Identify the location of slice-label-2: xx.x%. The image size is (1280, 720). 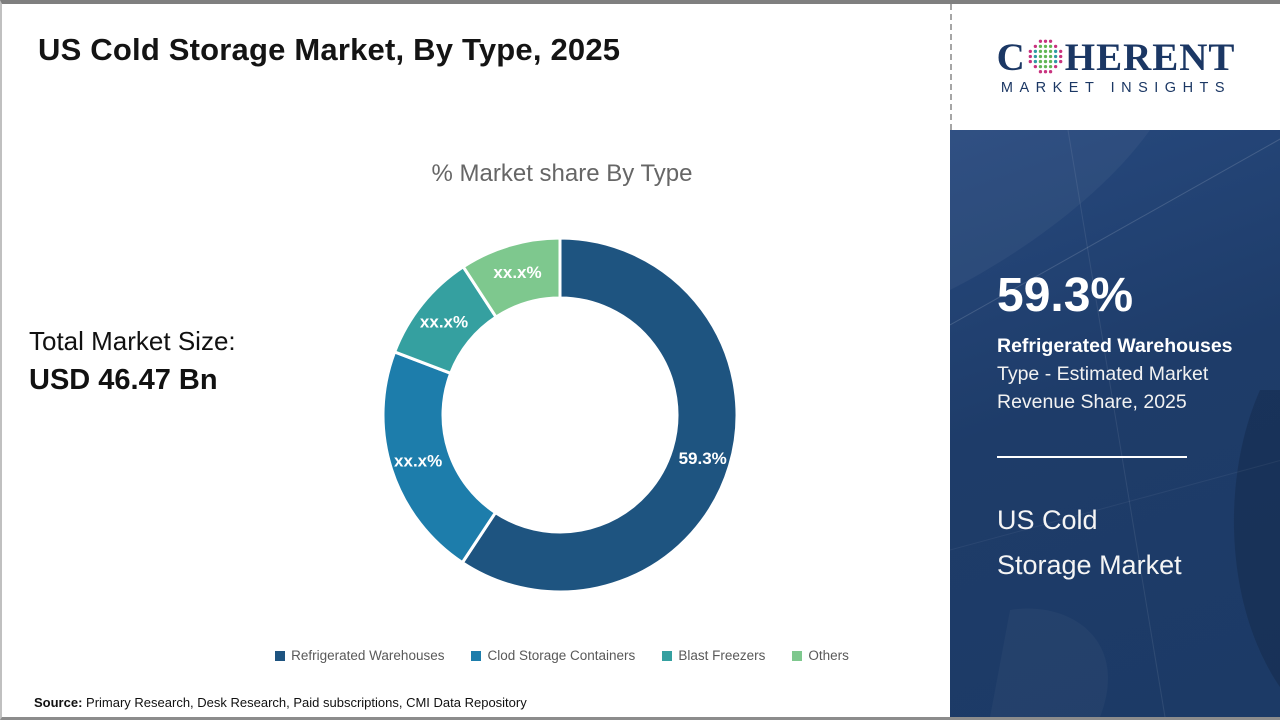
(444, 321).